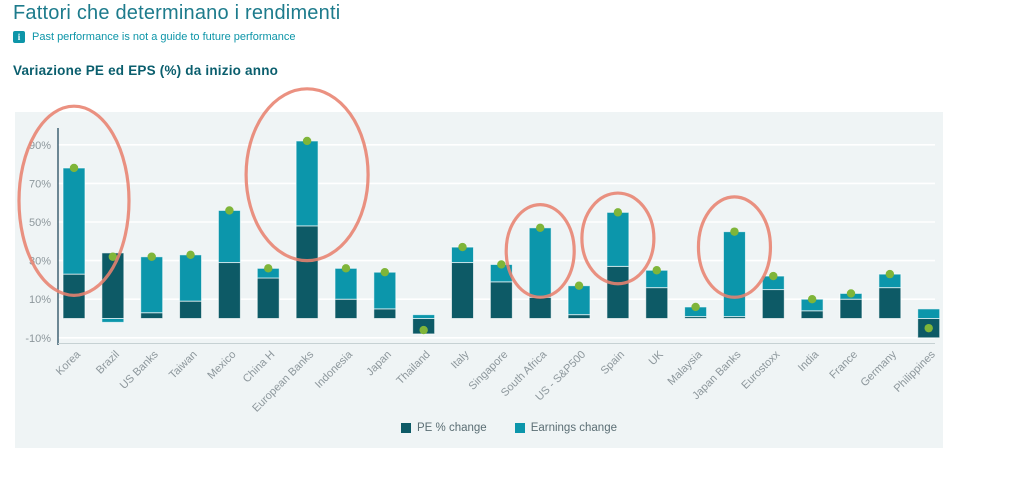 The width and height of the screenshot is (1024, 486). I want to click on legend-item-pe: PE % change, so click(444, 428).